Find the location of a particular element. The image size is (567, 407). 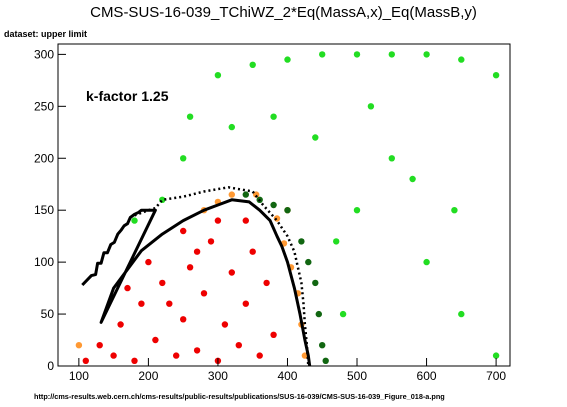

y-tick-label-0: 0 is located at coordinates (50, 366).